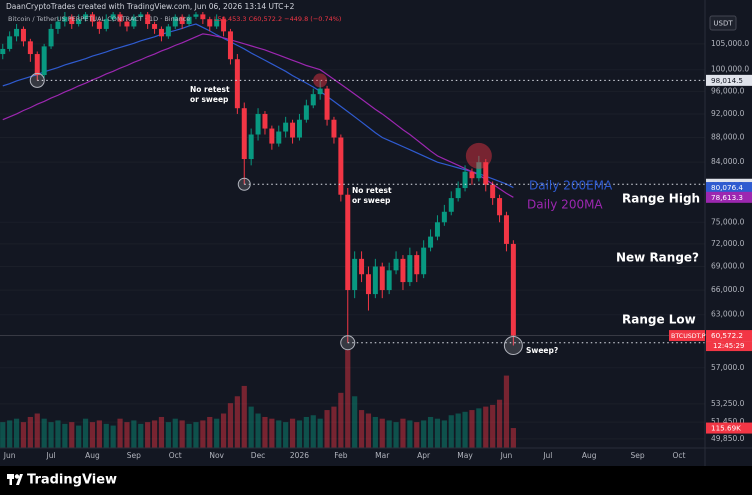  I want to click on y-tick-label: 63,000.0, so click(728, 314).